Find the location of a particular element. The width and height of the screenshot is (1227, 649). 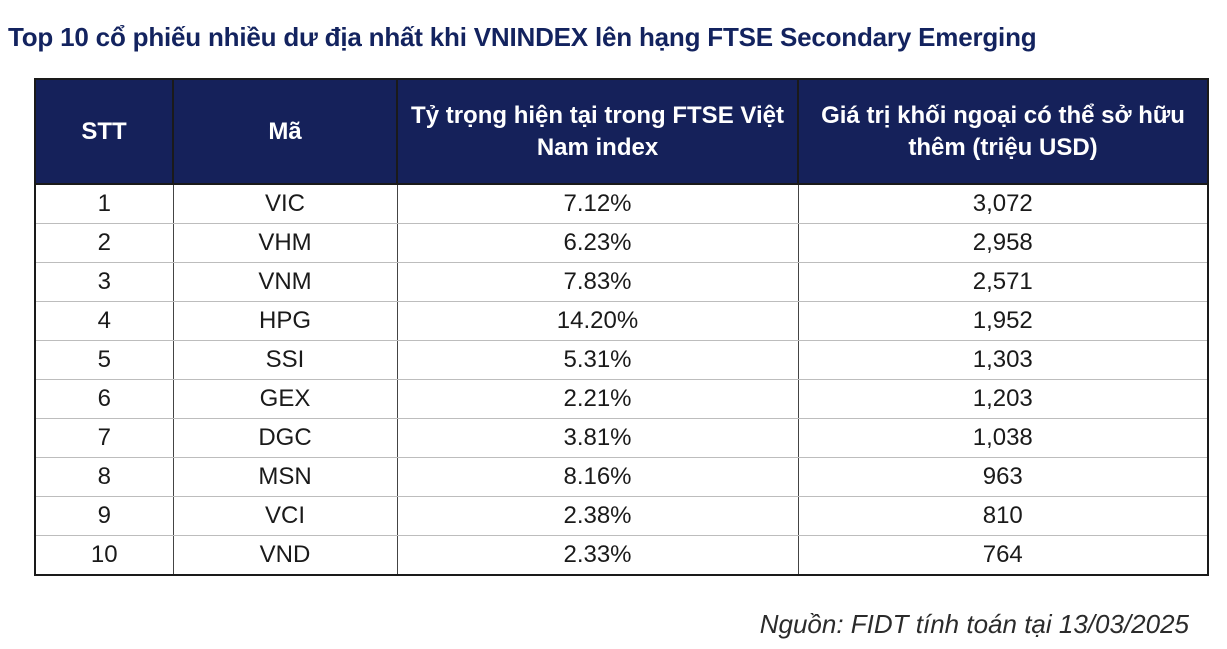

cell-ticker: VND is located at coordinates (285, 555).